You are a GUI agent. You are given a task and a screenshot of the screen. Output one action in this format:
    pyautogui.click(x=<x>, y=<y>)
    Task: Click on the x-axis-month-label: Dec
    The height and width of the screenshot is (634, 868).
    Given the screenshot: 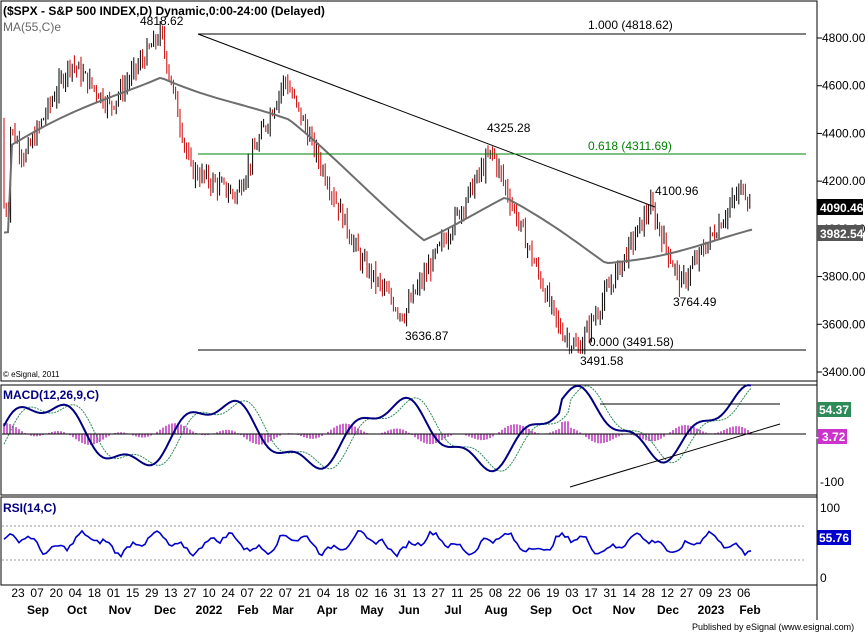 What is the action you would take?
    pyautogui.click(x=165, y=610)
    